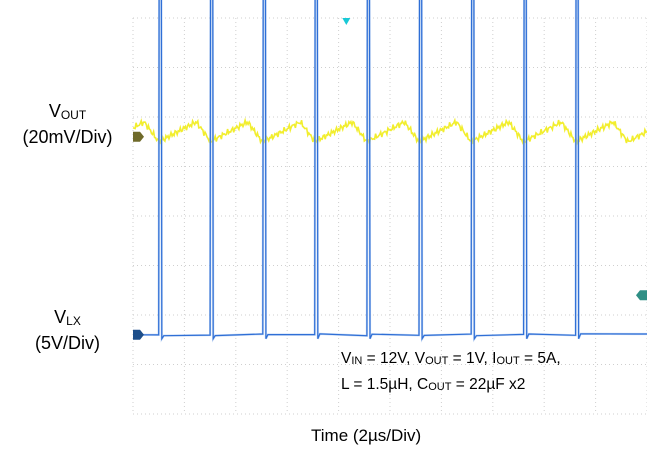 The width and height of the screenshot is (647, 455). I want to click on conditions-line-1: VIN = 12V, VOUT = 1V, IOUT = 5A,, so click(451, 360).